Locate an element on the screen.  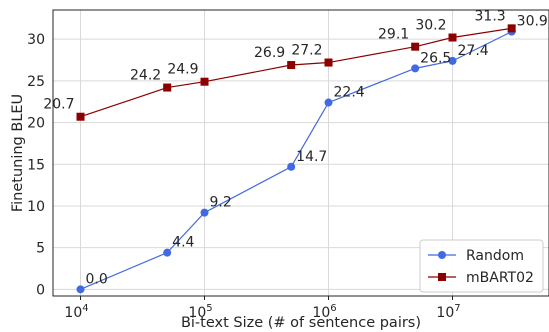
y-tick-label: 5 is located at coordinates (40, 249).